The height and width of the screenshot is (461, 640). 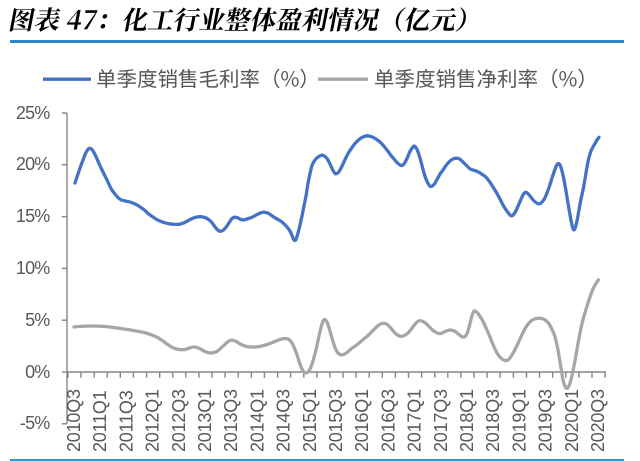 What do you see at coordinates (231, 420) in the screenshot?
I see `svg-text: 2013Q3` at bounding box center [231, 420].